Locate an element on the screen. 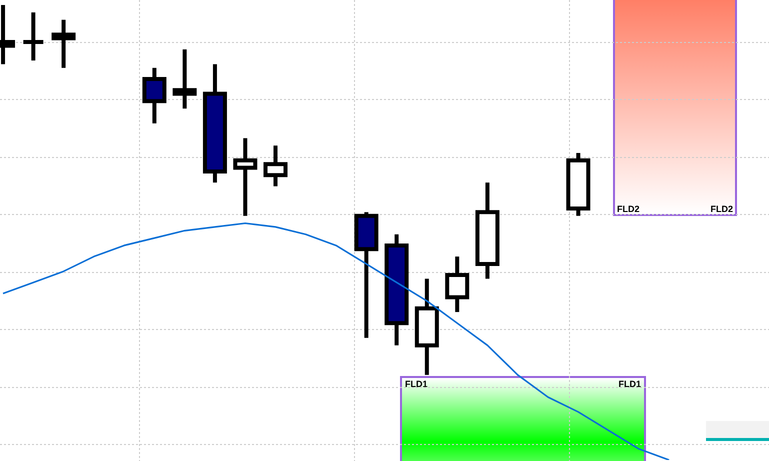 This screenshot has height=461, width=769. zone-box: FLD2 FLD2 is located at coordinates (675, 108).